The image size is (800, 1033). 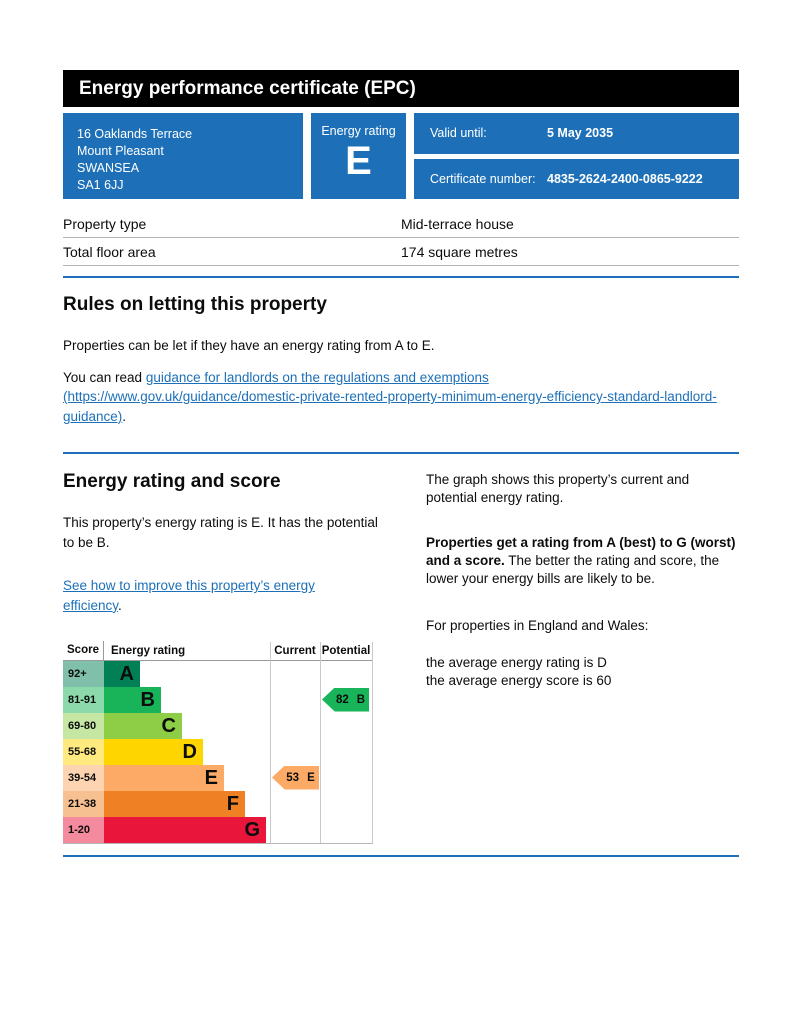 I want to click on page-title: Energy performance certificate (EPC), so click(x=401, y=88).